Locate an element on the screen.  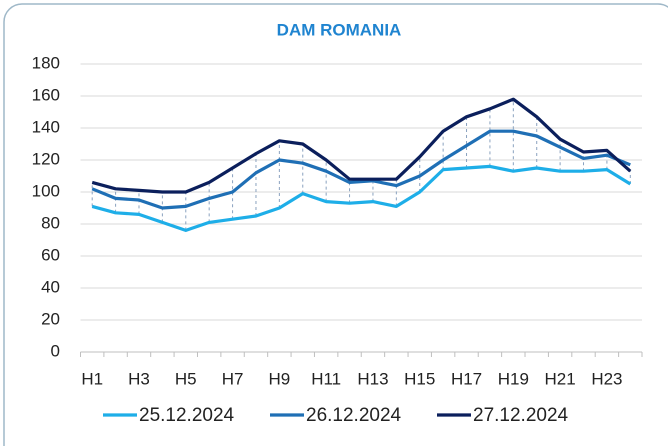
y-tick-label: 0 is located at coordinates (55, 350).